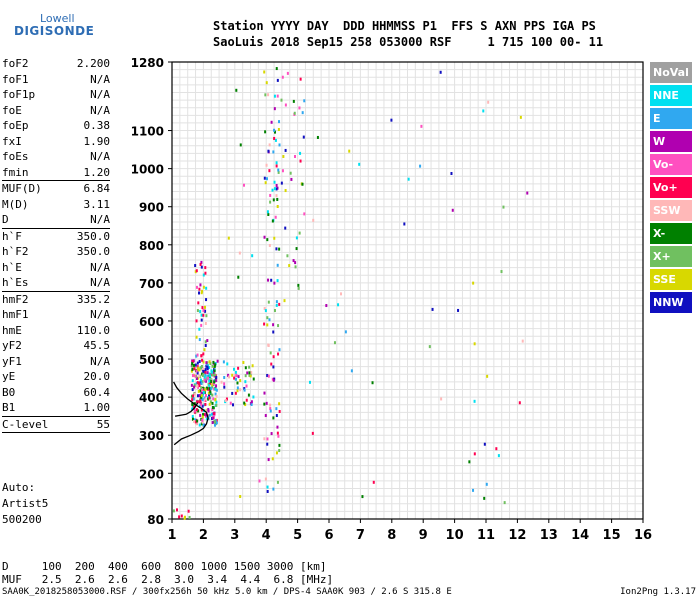 The width and height of the screenshot is (700, 600). I want to click on param-value: 1.20, so click(97, 172).